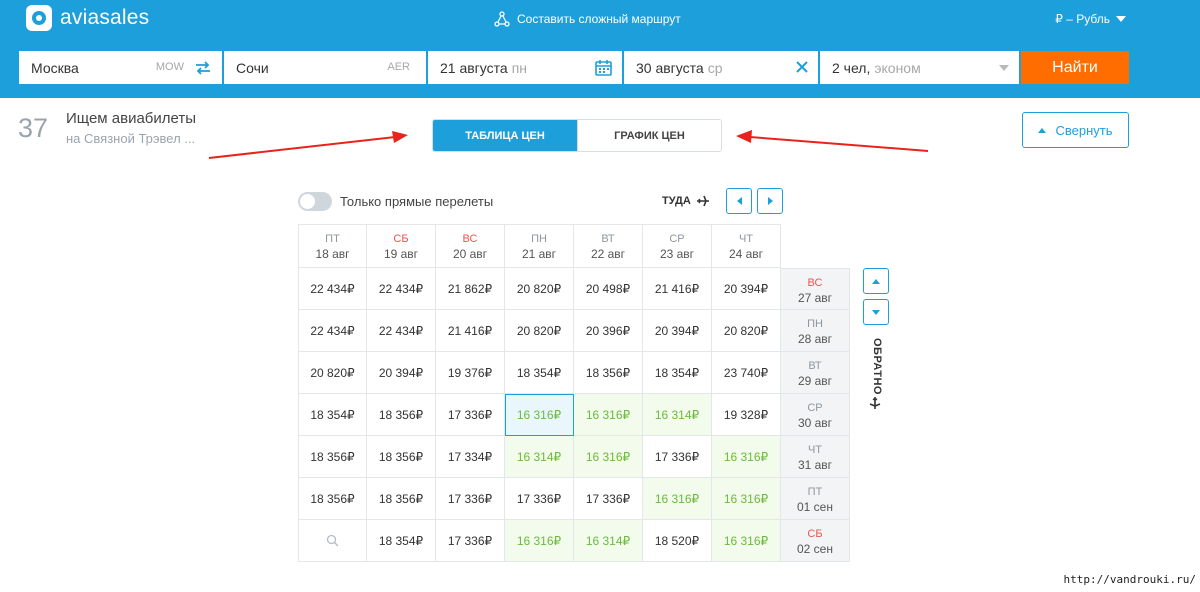  I want to click on outbound-date-header: ПН 21 авг, so click(539, 246).